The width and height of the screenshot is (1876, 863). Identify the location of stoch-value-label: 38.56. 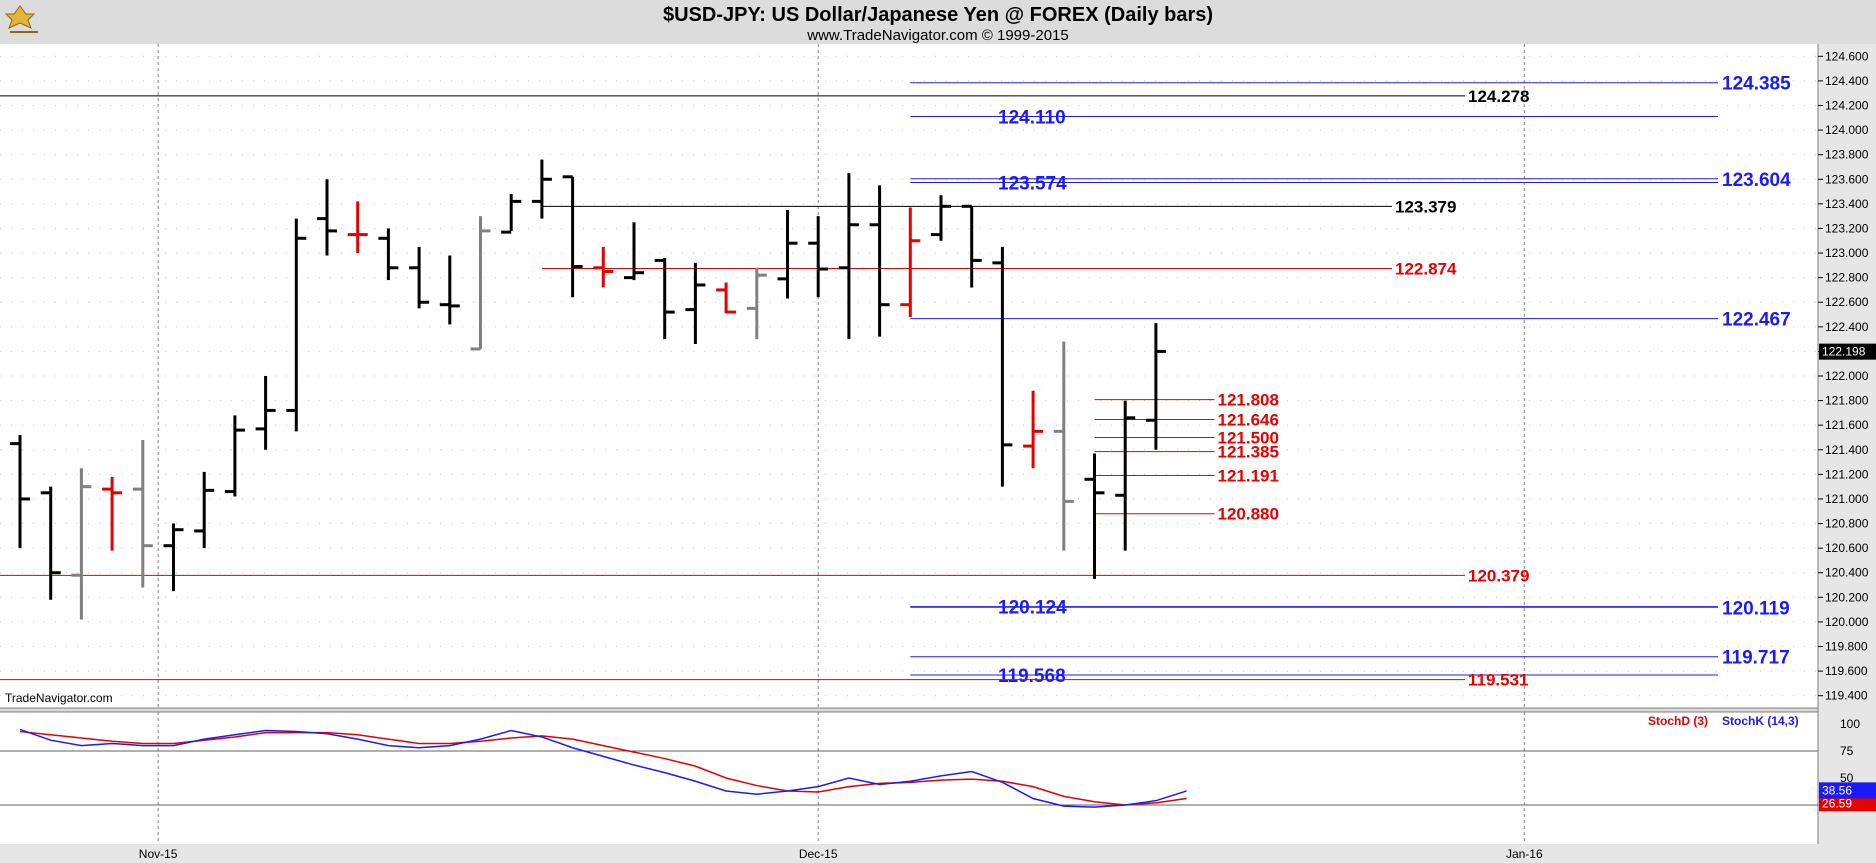
(1837, 790).